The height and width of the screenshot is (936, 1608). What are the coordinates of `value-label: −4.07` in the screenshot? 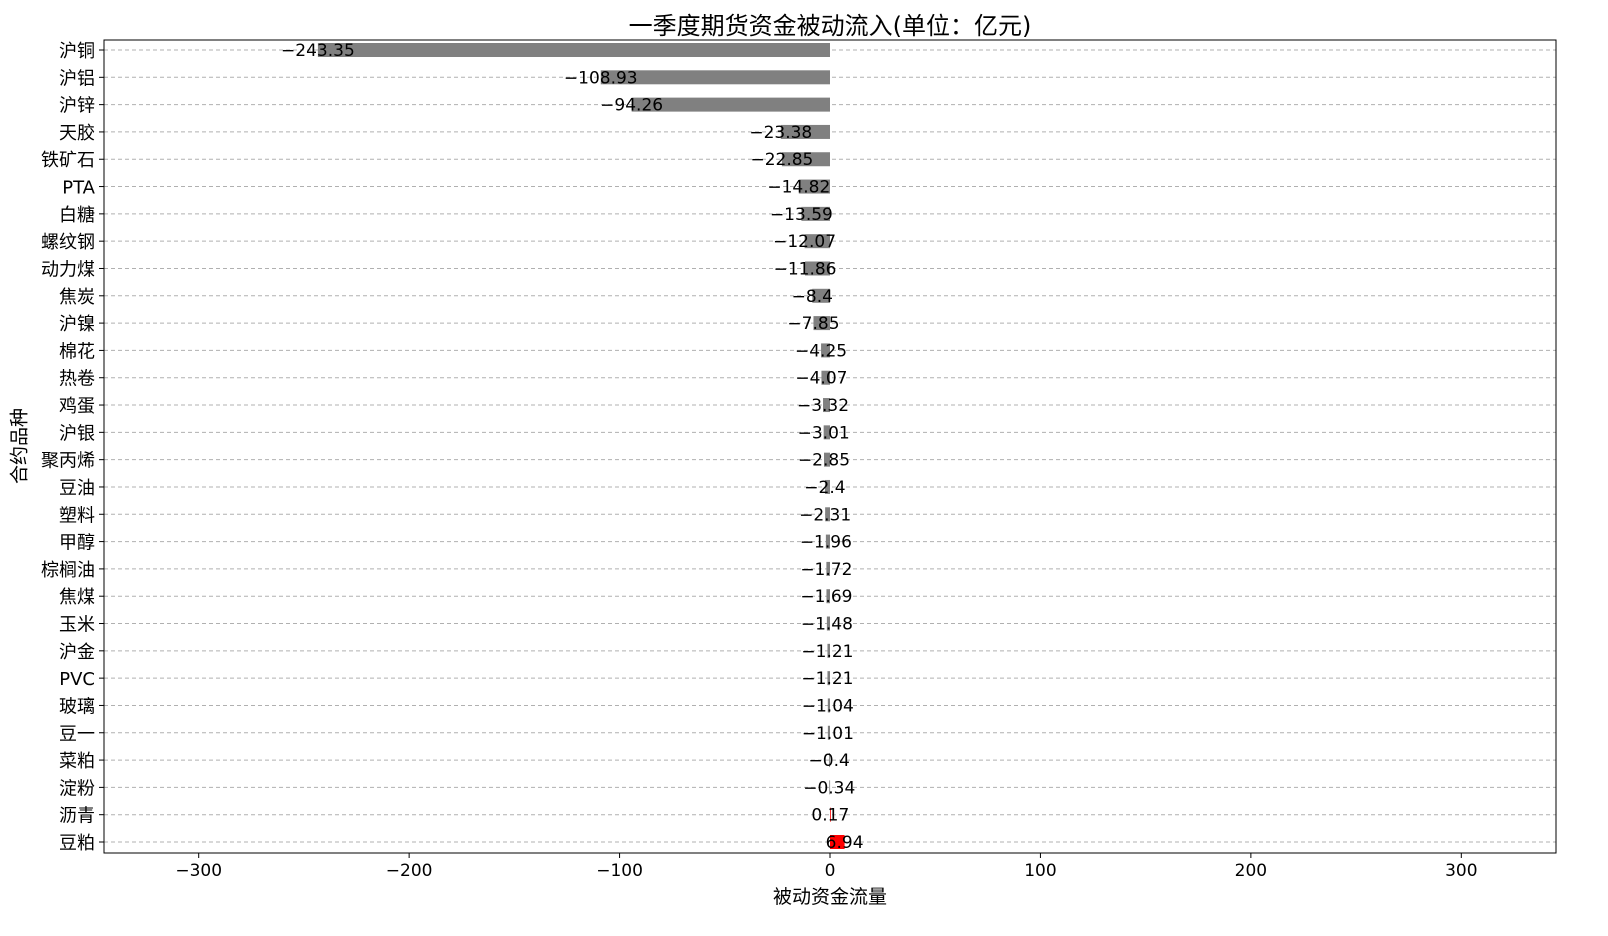 It's located at (821, 379).